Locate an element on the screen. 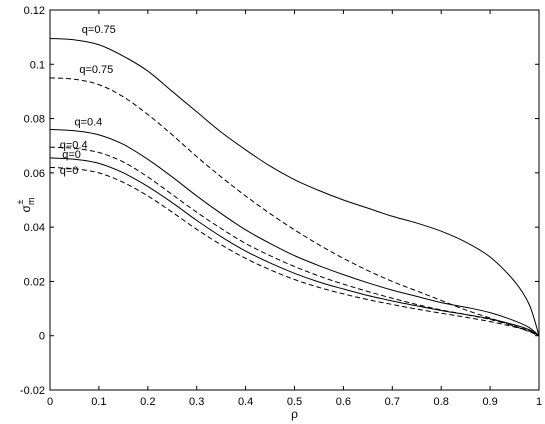 The width and height of the screenshot is (545, 424). y-tick-label: 0 is located at coordinates (42, 337).